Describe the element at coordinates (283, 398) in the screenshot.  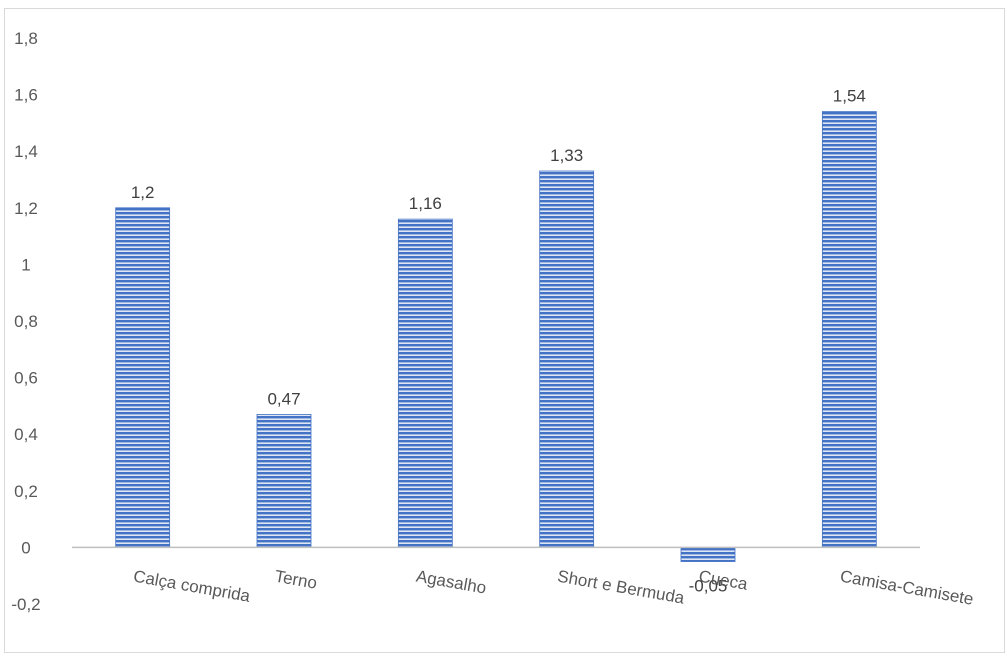
I see `data-label: 0,47` at that location.